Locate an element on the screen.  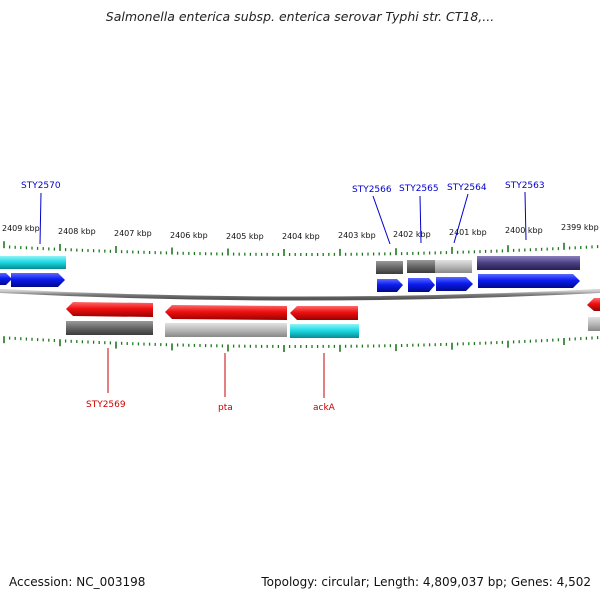
reverse-gene-arrows is located at coordinates (333, 309).